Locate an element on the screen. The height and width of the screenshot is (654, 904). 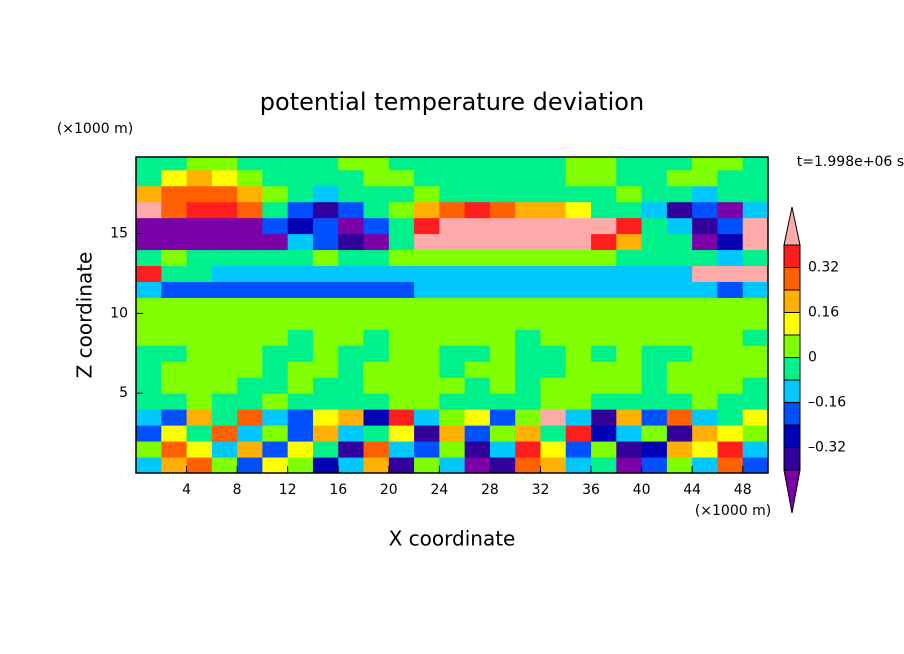
x-tick-label: 20 is located at coordinates (389, 490).